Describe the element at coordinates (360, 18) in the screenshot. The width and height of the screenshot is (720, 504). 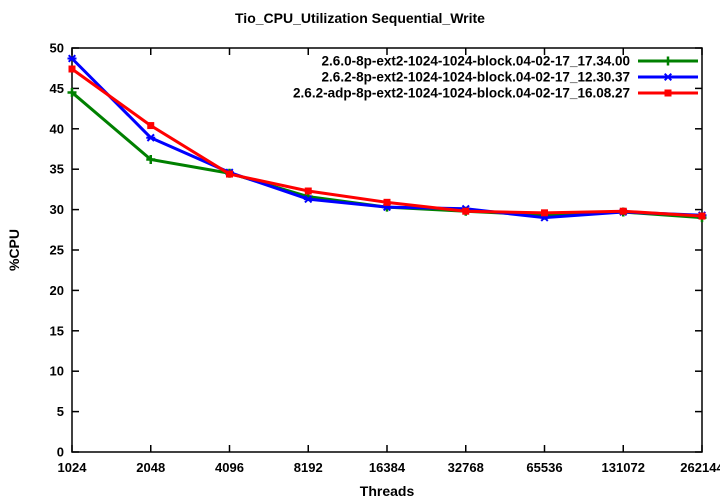
I see `chart-title: Tio_CPU_Utilization Sequential_Write` at that location.